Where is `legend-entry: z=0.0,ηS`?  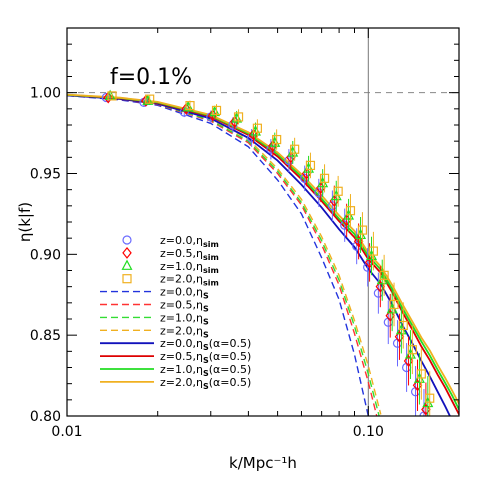 legend-entry: z=0.0,ηS is located at coordinates (154, 293).